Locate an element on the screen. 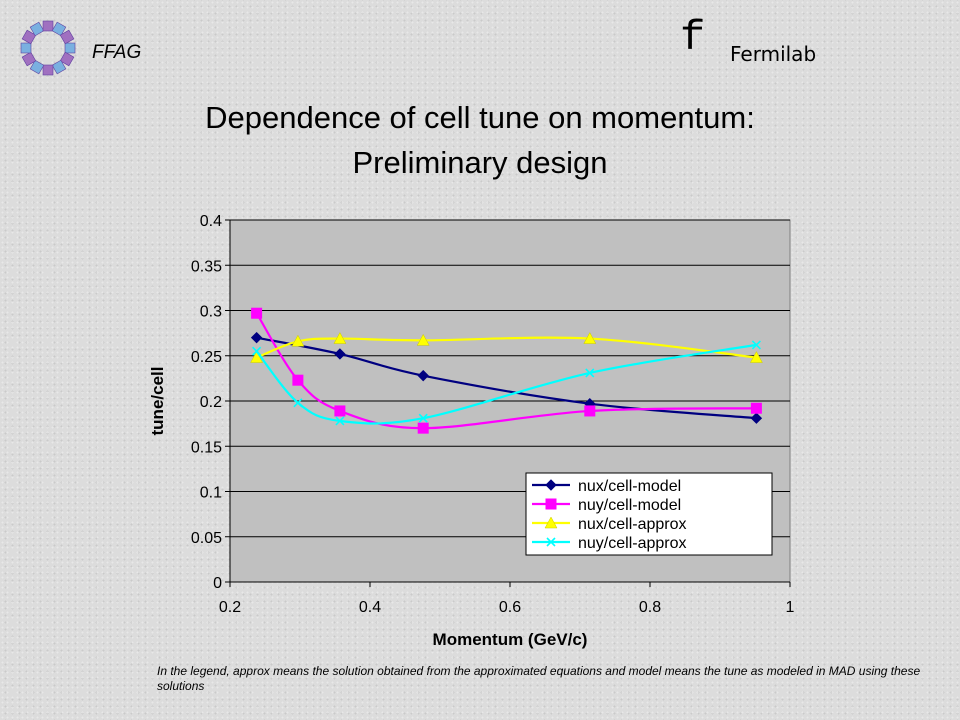  series-nuy-cell-approx is located at coordinates (506, 383).